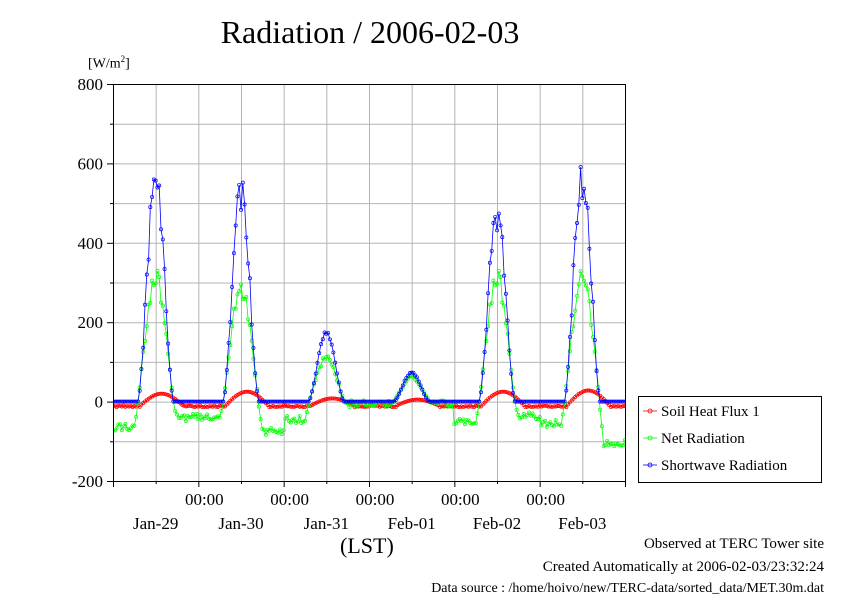 The height and width of the screenshot is (595, 842). I want to click on y-tick-label: 600, so click(91, 163).